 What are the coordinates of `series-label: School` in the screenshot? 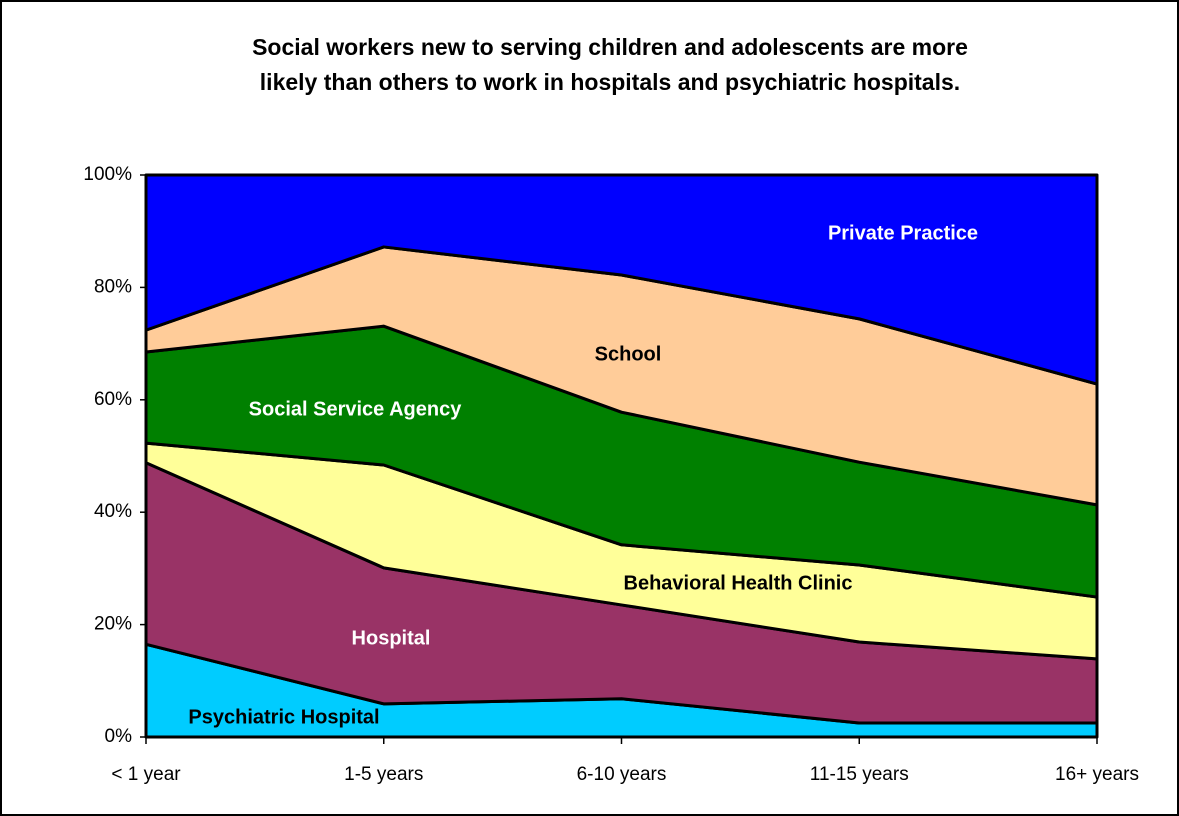 It's located at (628, 354).